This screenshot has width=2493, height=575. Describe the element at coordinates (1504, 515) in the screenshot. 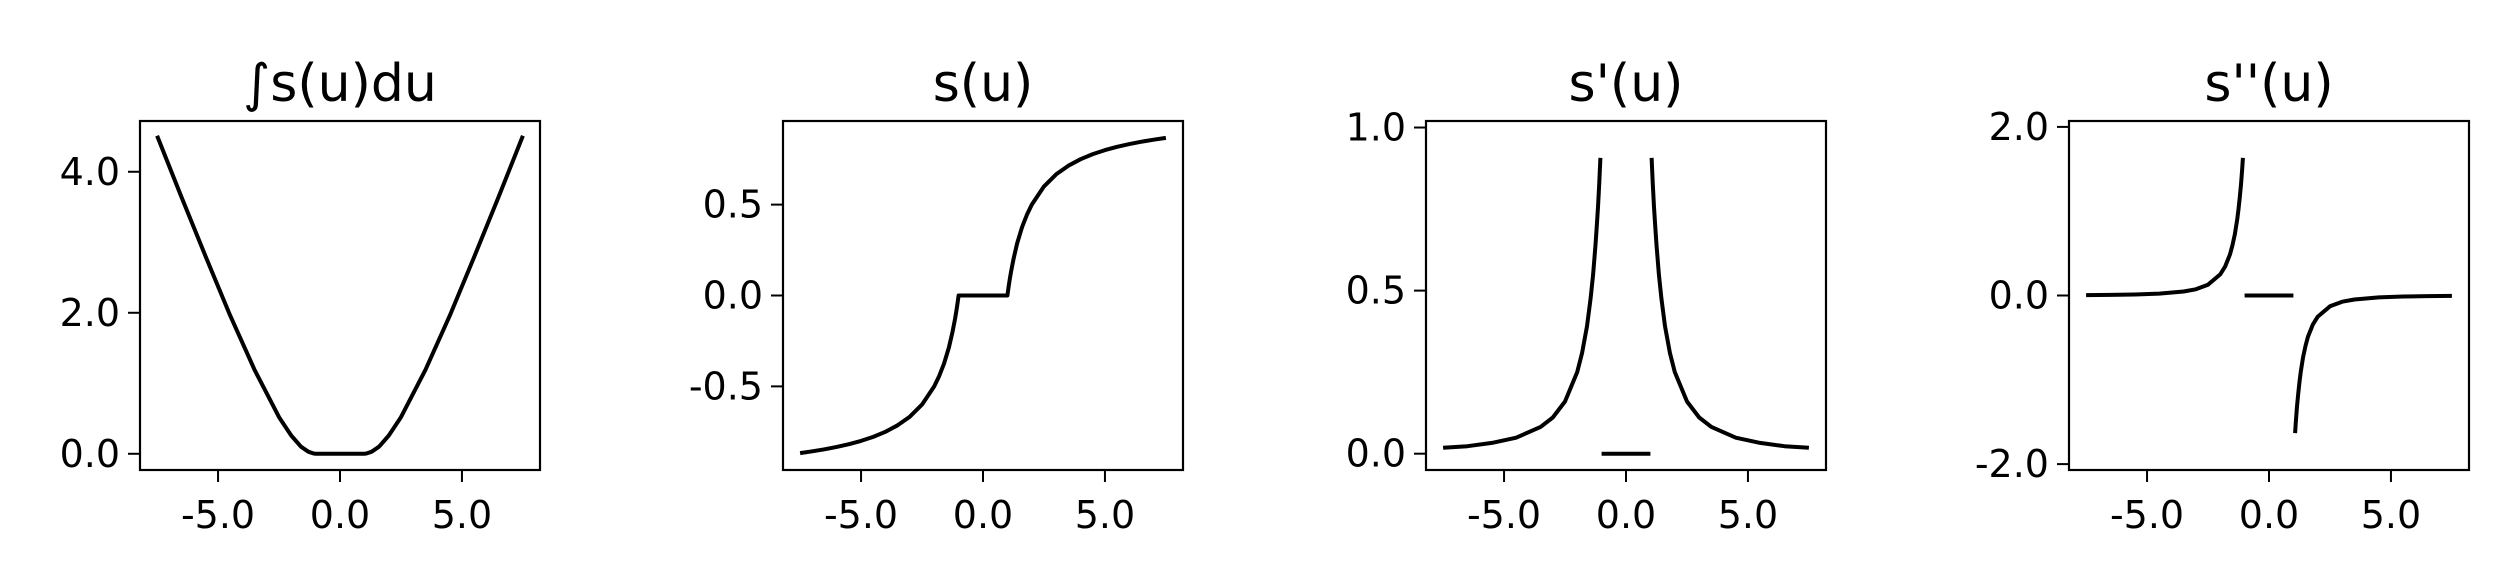

I see `chart-3-x-tick-label: -5.0` at that location.